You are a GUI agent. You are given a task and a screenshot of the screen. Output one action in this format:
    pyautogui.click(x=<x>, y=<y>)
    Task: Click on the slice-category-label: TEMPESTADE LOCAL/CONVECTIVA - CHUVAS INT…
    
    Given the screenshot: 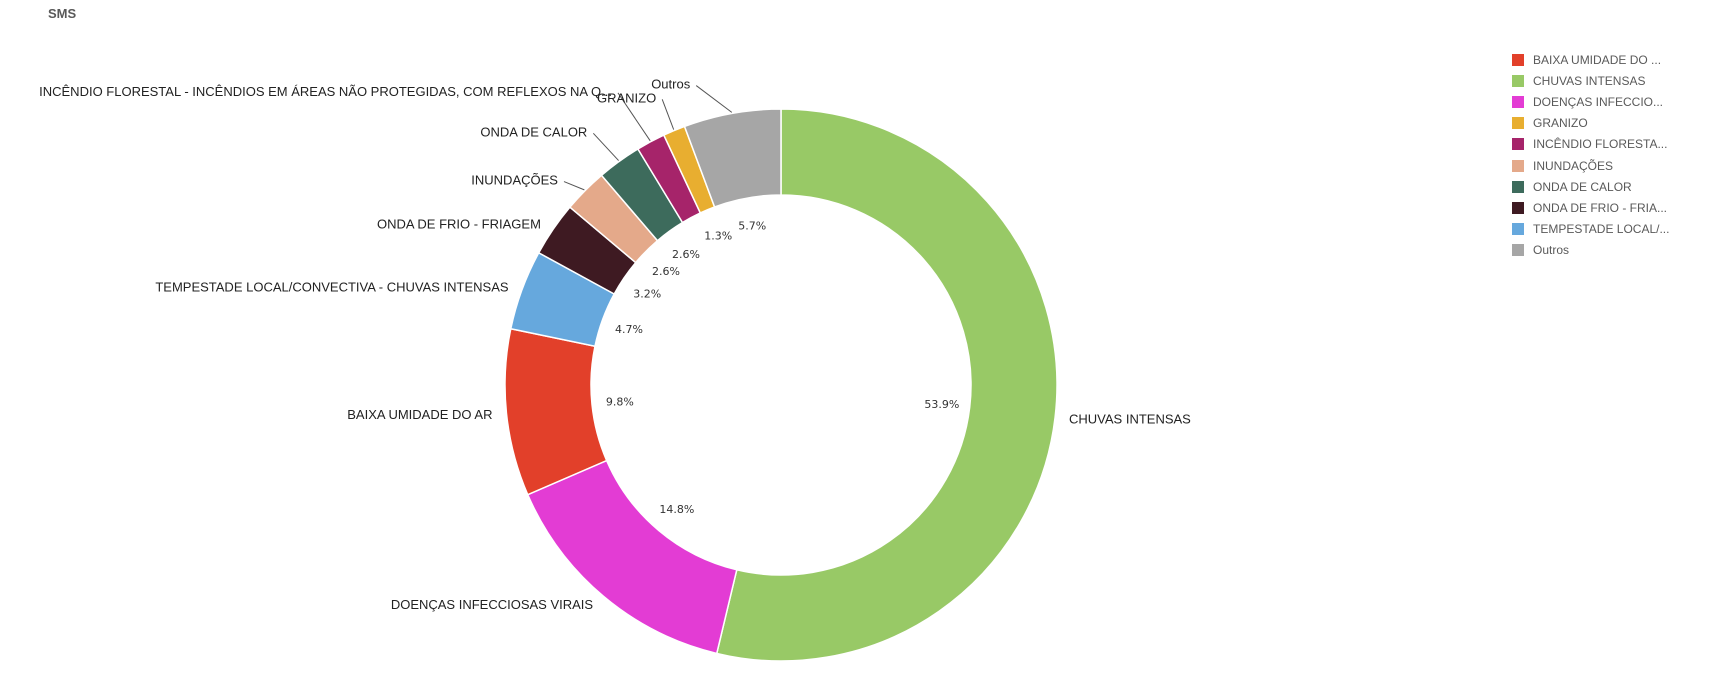 What is the action you would take?
    pyautogui.click(x=332, y=286)
    